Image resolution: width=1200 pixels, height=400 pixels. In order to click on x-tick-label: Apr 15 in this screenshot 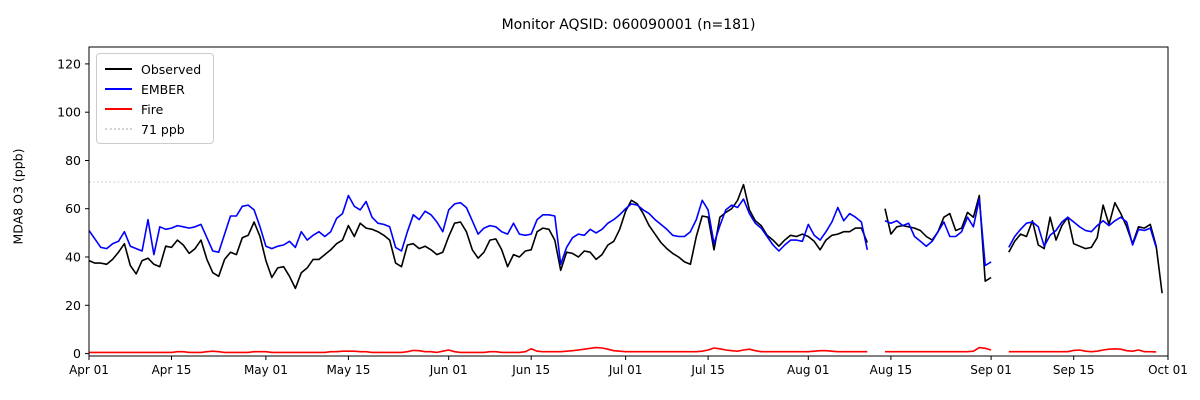, I will do `click(172, 370)`.